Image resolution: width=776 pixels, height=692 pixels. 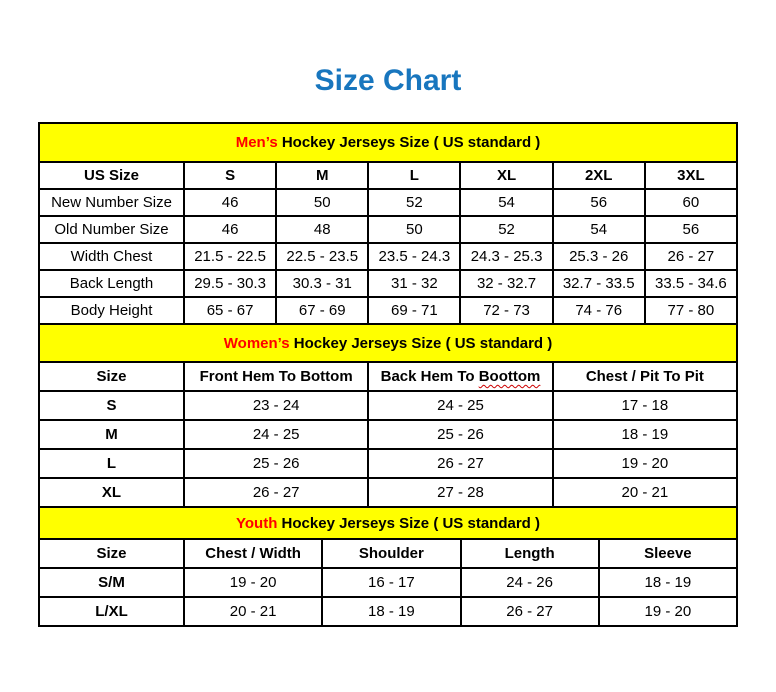 I want to click on youth-size-value: 26 - 27, so click(x=529, y=611).